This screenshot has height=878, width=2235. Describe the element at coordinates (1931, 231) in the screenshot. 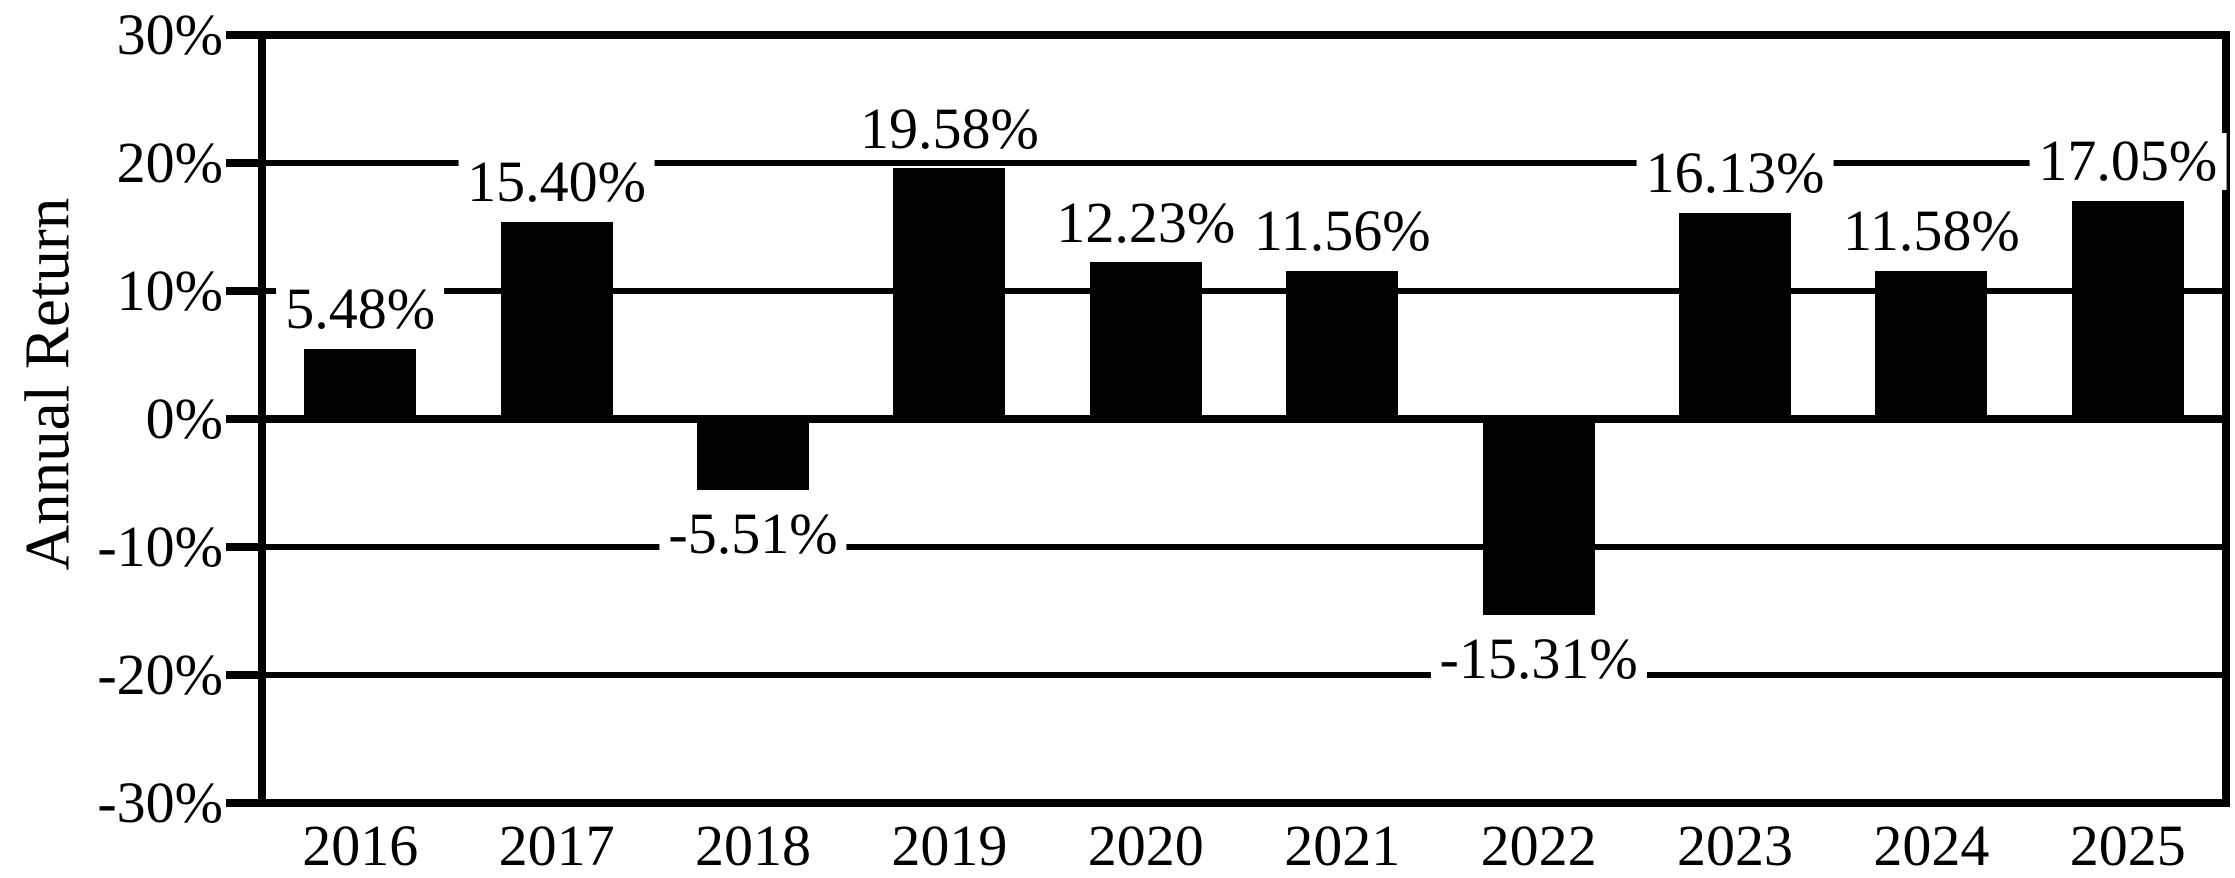

I see `bar-value-label-2024: 11.58%` at that location.